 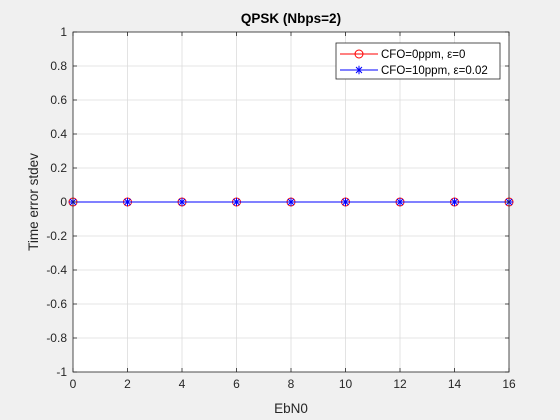 I want to click on legend: CFO=0ppm, ε=0 CFO=10ppm, ε=0.02, so click(x=418, y=61).